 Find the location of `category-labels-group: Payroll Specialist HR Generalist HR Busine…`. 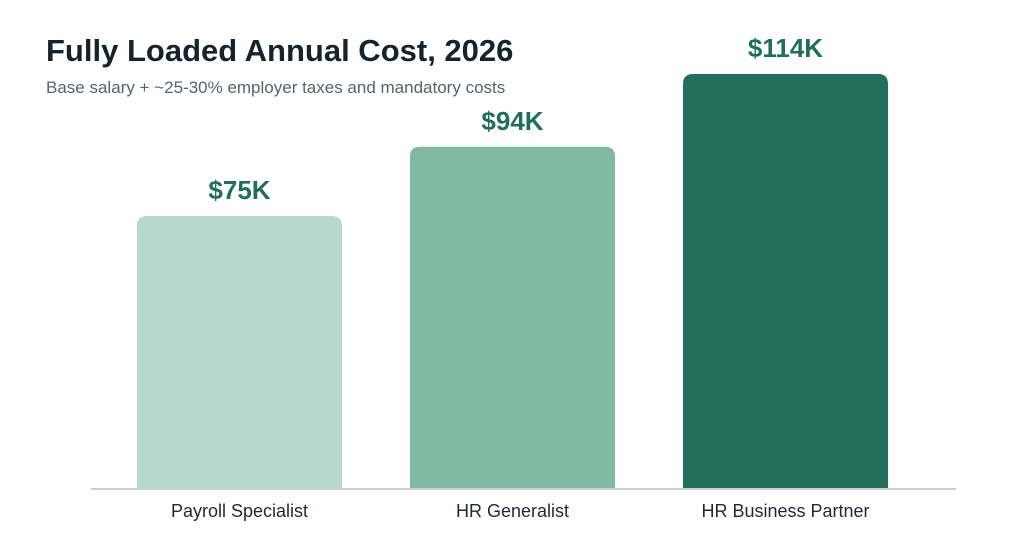

category-labels-group: Payroll Specialist HR Generalist HR Busine… is located at coordinates (520, 511).